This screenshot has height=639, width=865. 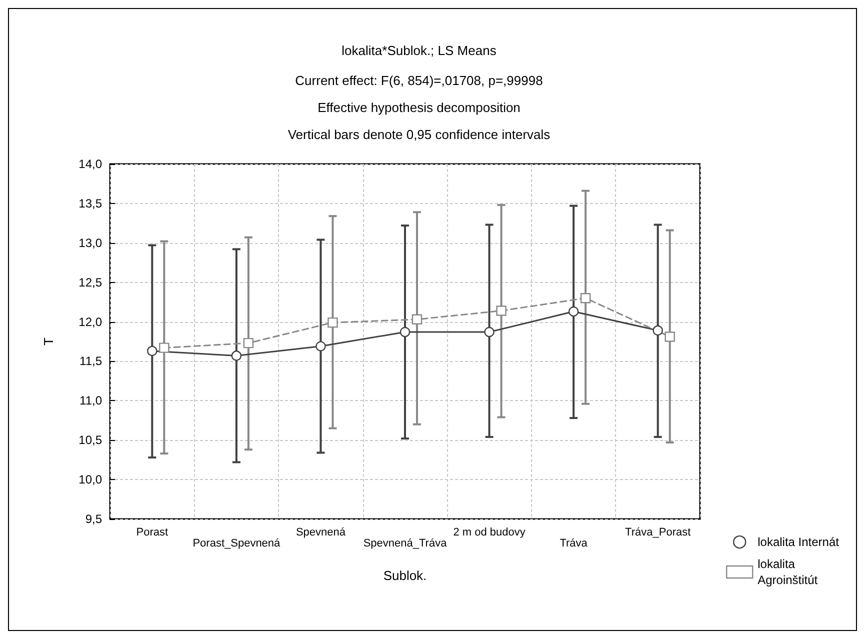 What do you see at coordinates (419, 80) in the screenshot?
I see `chart-subtitle: Current effect: F(6, 854)=,01708, p=,99998` at bounding box center [419, 80].